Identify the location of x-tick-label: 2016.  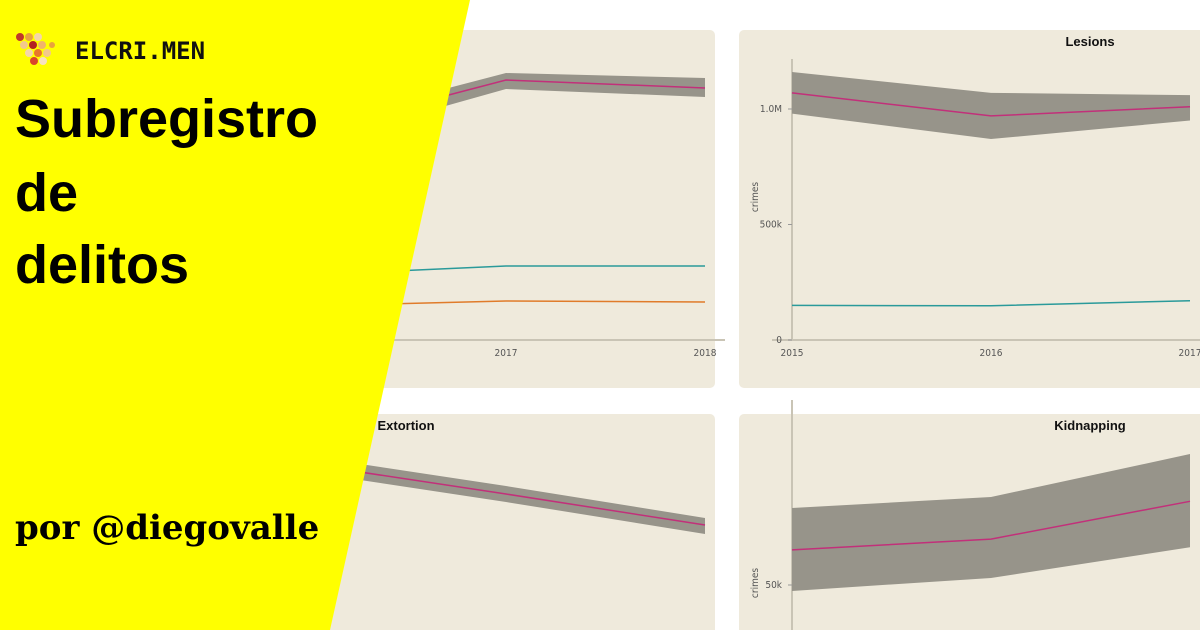
(991, 353).